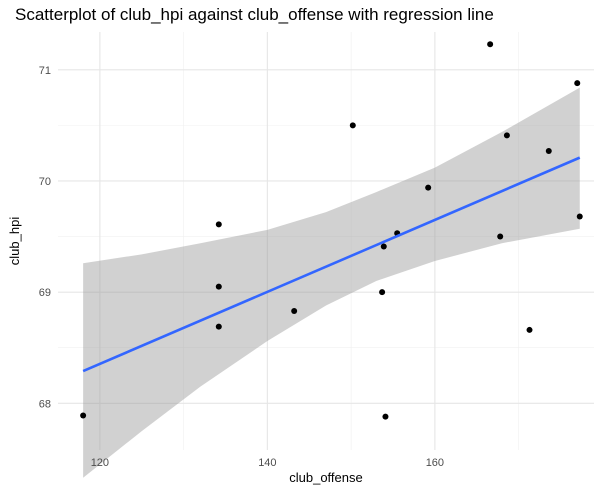  Describe the element at coordinates (435, 463) in the screenshot. I see `x-tick-label: 160` at that location.